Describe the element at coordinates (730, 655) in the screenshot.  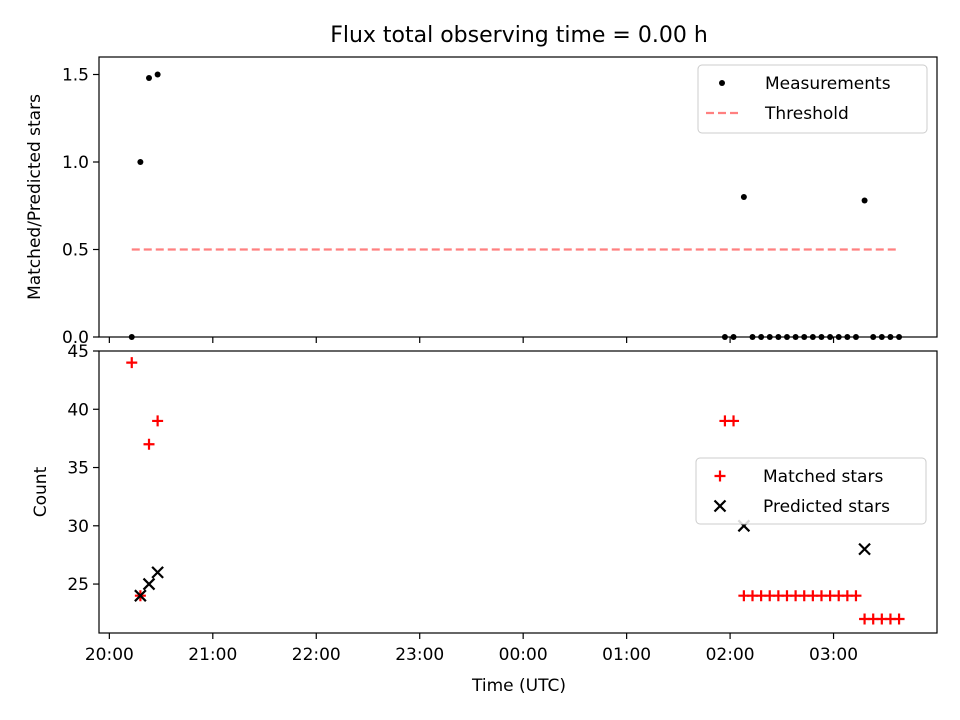
I see `x-tick-label: 02:00` at that location.